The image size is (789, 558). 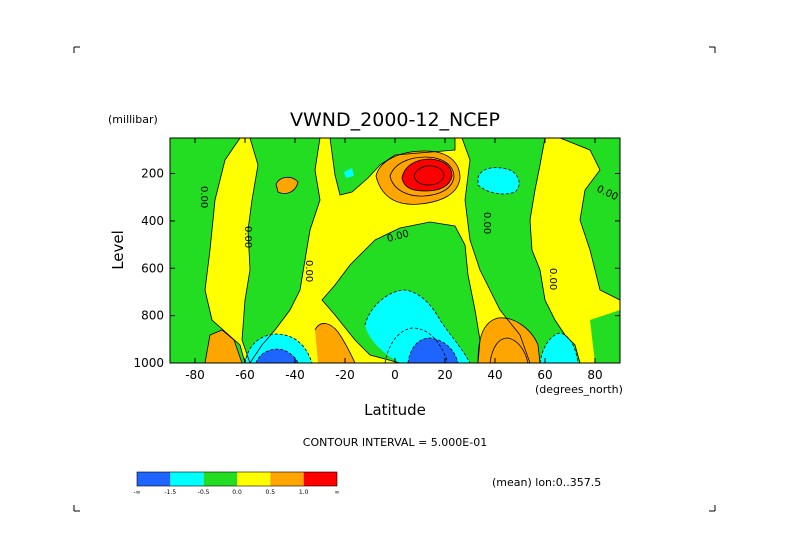 I want to click on x-axis-title: Latitude, so click(x=395, y=410).